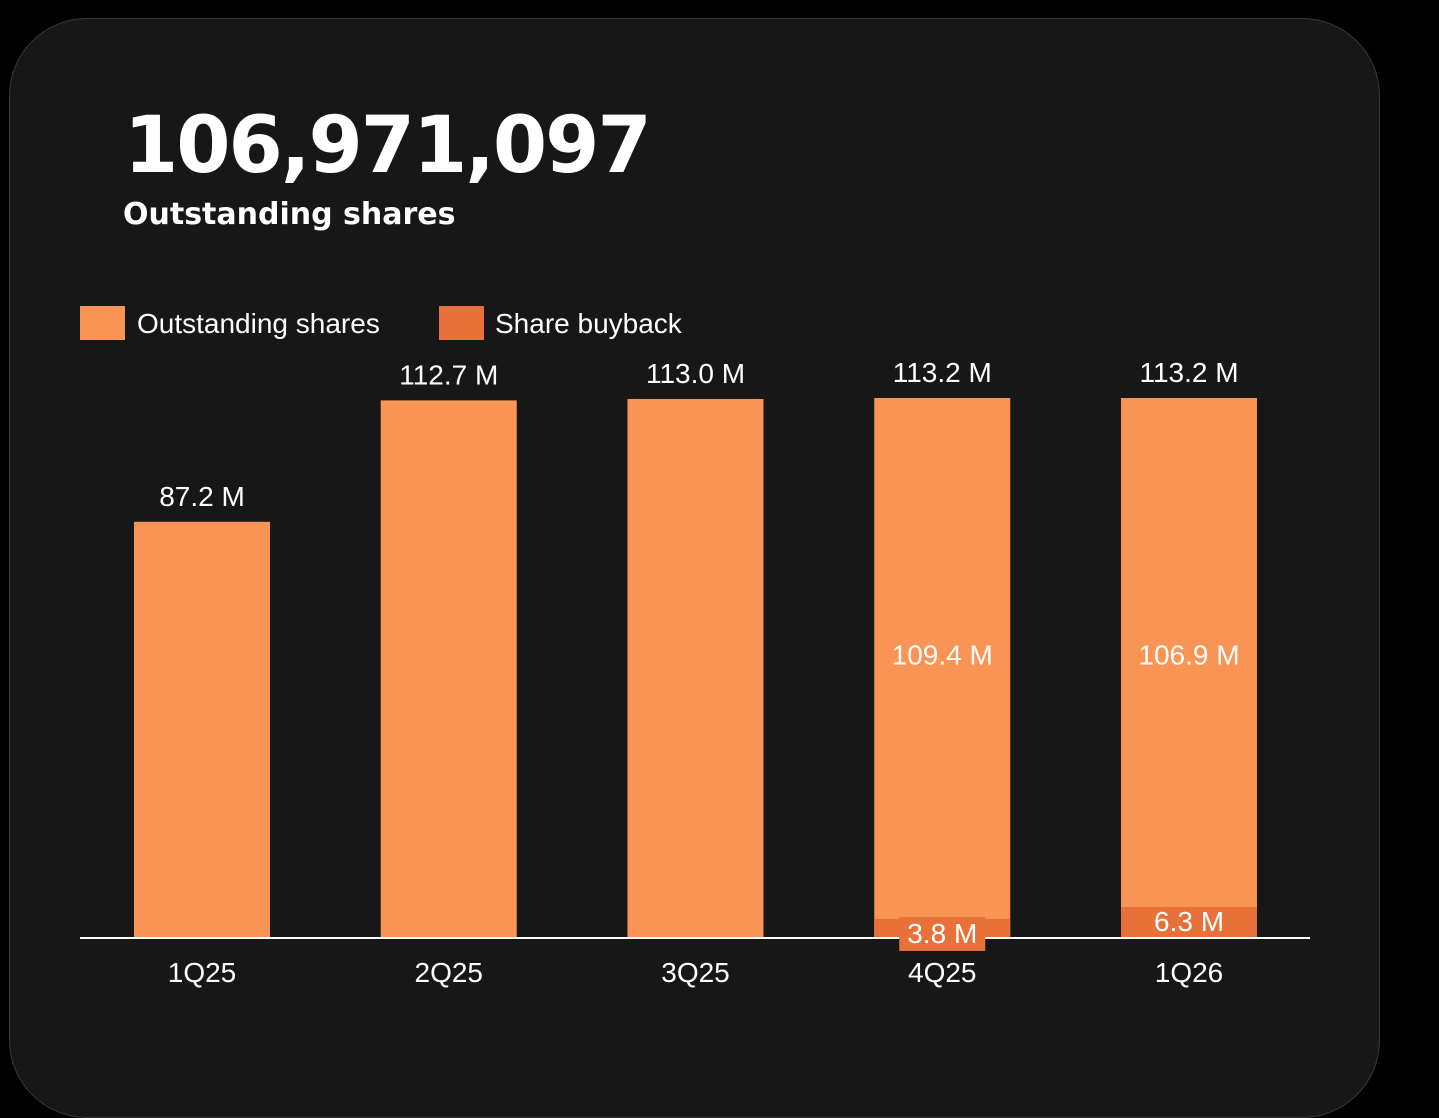 Image resolution: width=1439 pixels, height=1118 pixels. Describe the element at coordinates (695, 972) in the screenshot. I see `x-tick-label-3Q25: 3Q25` at that location.